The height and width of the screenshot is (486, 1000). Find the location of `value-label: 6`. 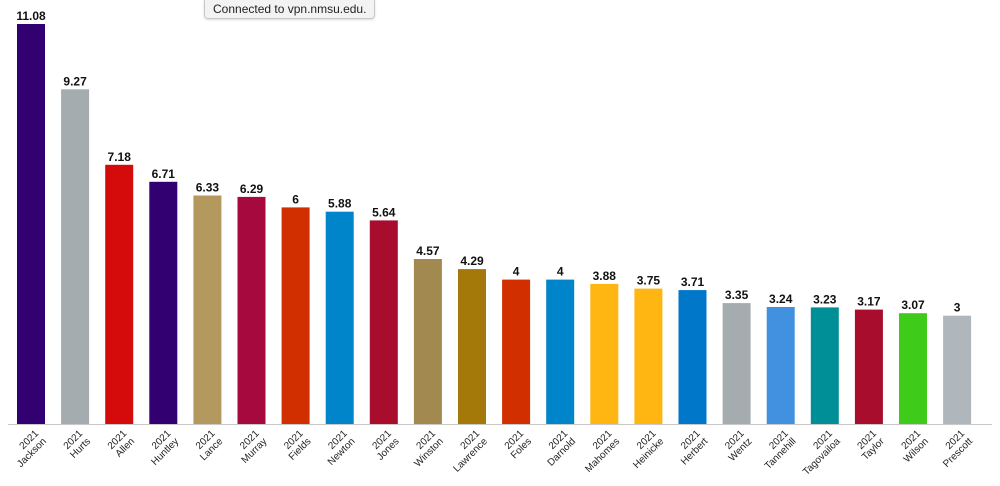

value-label: 6 is located at coordinates (295, 199).